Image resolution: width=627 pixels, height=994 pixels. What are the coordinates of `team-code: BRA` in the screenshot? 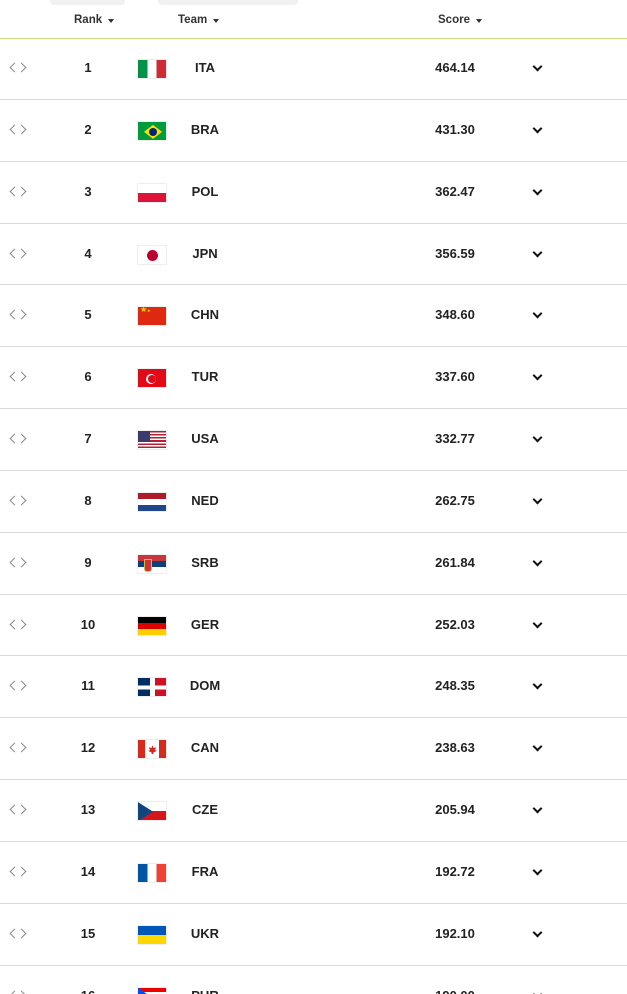 It's located at (205, 129).